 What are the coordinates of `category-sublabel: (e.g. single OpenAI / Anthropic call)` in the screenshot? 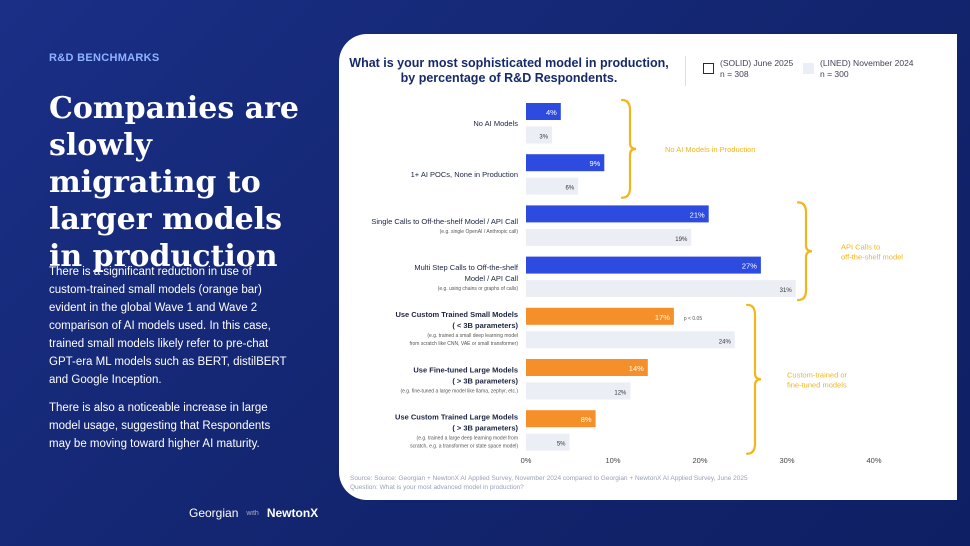 It's located at (479, 232).